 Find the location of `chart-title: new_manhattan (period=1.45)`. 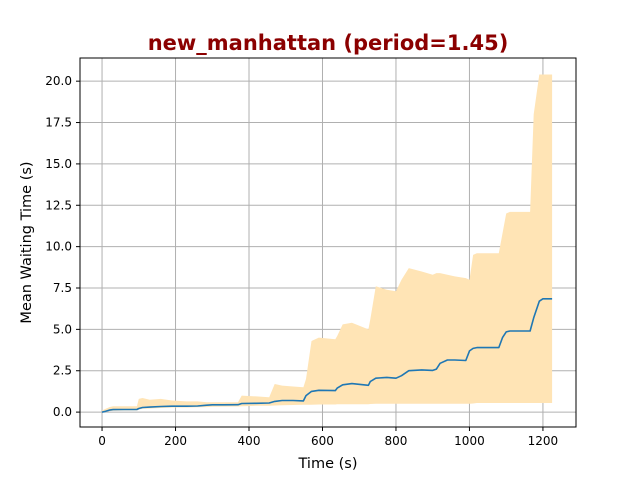

chart-title: new_manhattan (period=1.45) is located at coordinates (328, 43).